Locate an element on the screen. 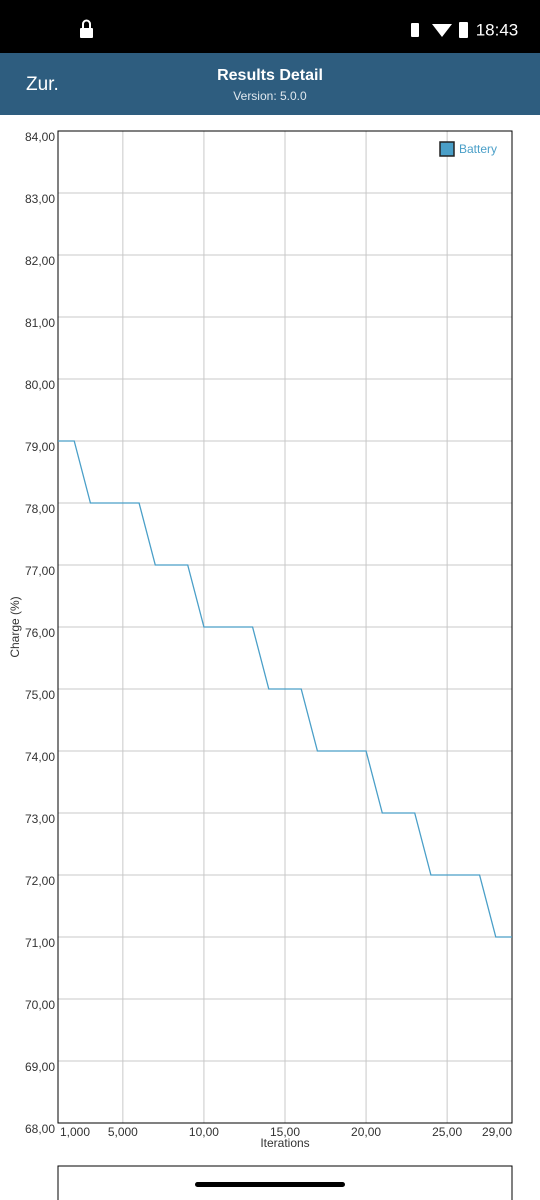 The height and width of the screenshot is (1200, 540). x-tick-label: 29,00 is located at coordinates (497, 1132).